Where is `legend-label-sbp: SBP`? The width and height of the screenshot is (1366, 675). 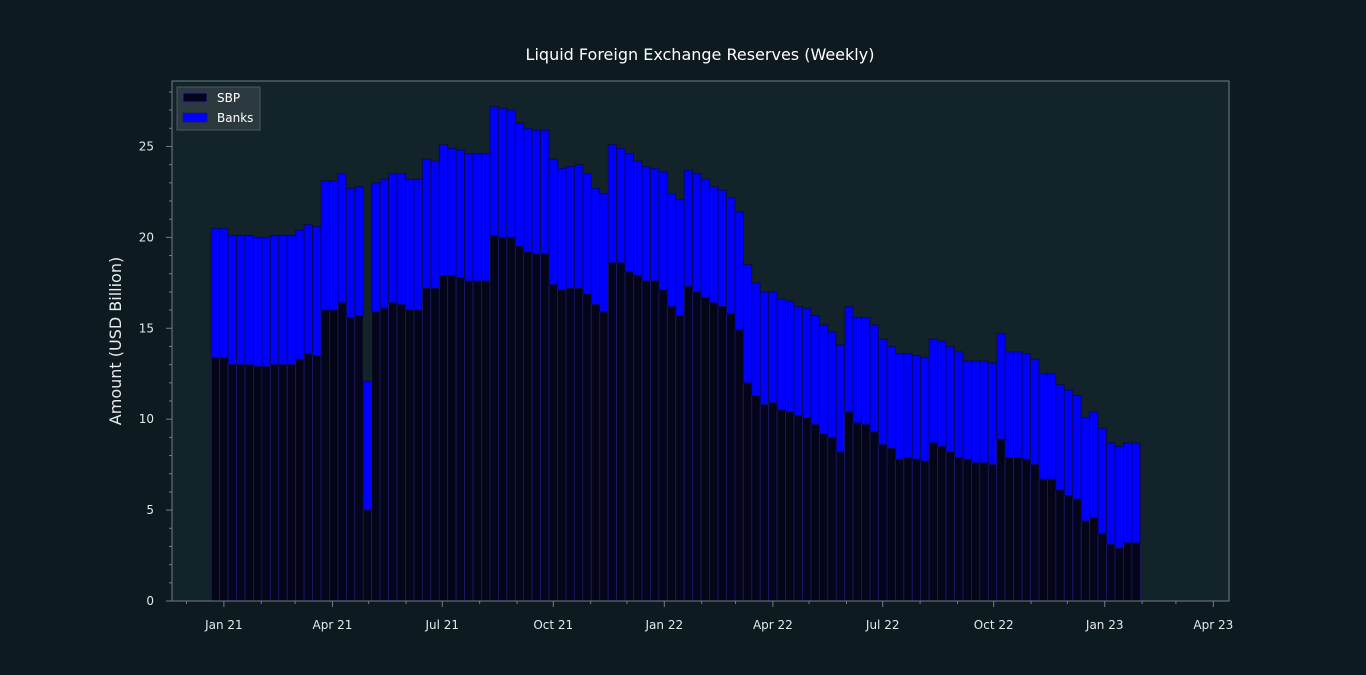 legend-label-sbp: SBP is located at coordinates (228, 98).